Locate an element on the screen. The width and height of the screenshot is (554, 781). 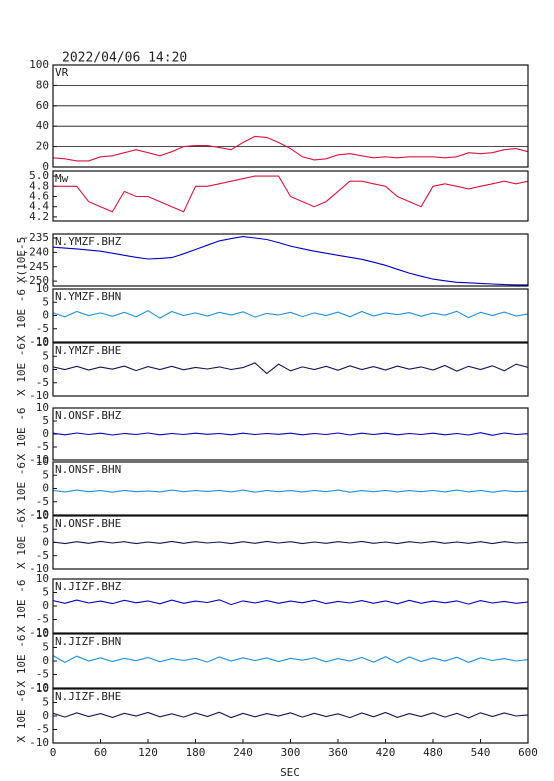
x-tick-label: 120 is located at coordinates (148, 752).